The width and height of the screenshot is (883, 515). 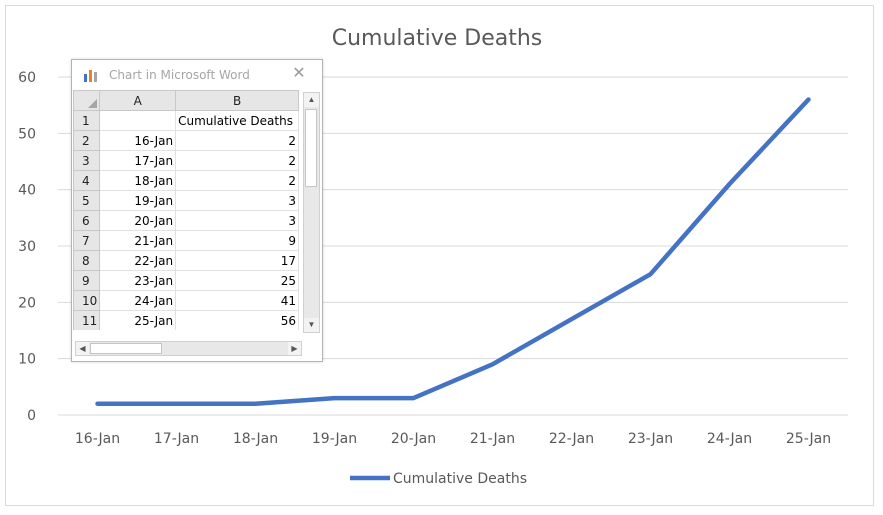 What do you see at coordinates (27, 191) in the screenshot?
I see `y-tick-label: 40` at bounding box center [27, 191].